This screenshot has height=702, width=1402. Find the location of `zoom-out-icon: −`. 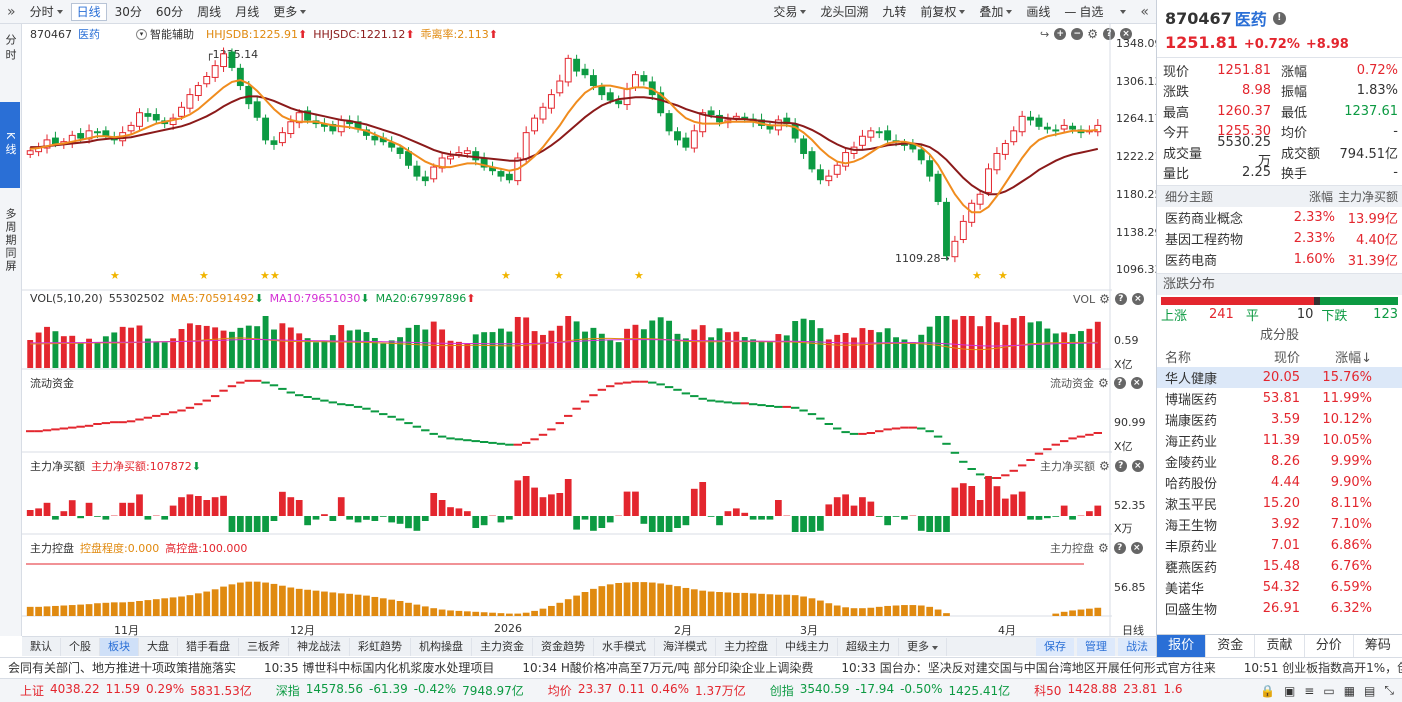

zoom-out-icon: − is located at coordinates (1077, 34).